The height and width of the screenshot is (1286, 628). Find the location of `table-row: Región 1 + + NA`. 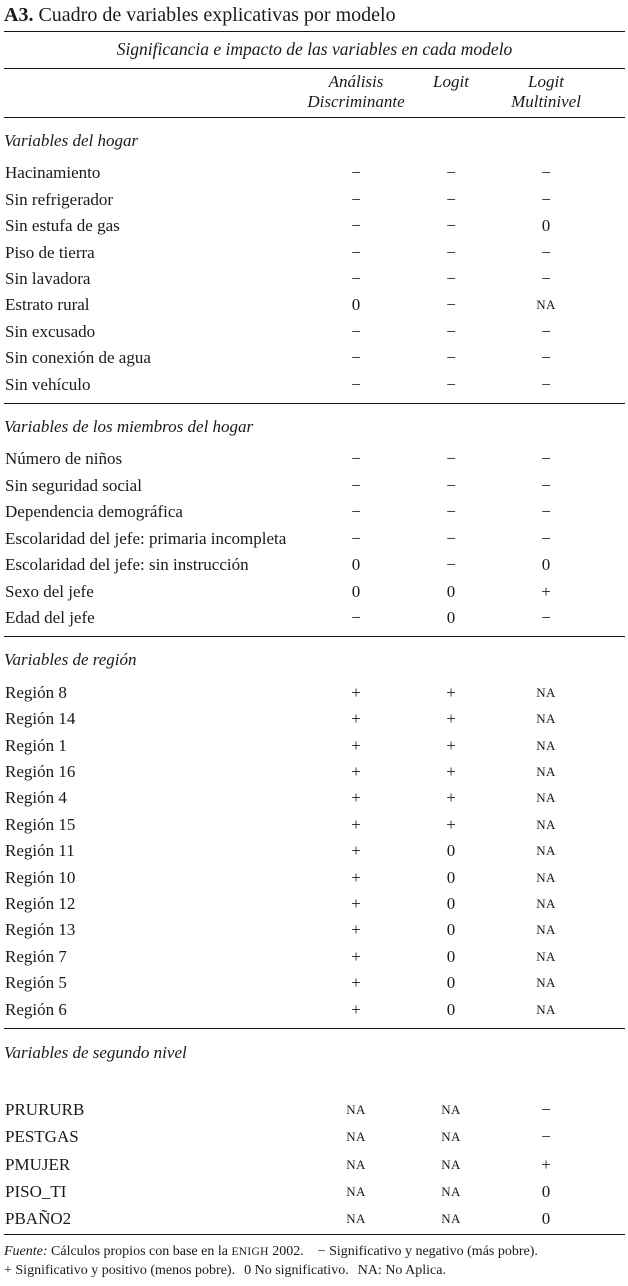

table-row: Región 1 + + NA is located at coordinates (314, 746).